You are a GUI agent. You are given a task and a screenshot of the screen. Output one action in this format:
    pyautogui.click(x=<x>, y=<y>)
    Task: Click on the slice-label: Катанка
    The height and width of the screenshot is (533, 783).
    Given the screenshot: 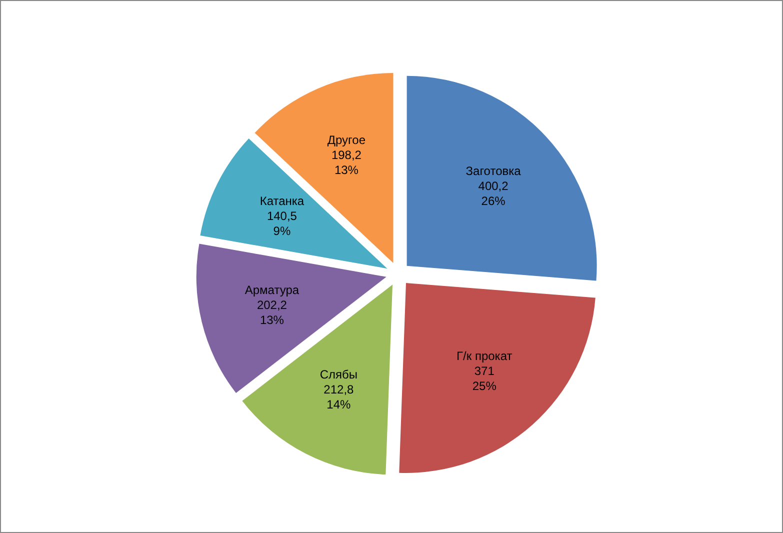 What is the action you would take?
    pyautogui.click(x=282, y=201)
    